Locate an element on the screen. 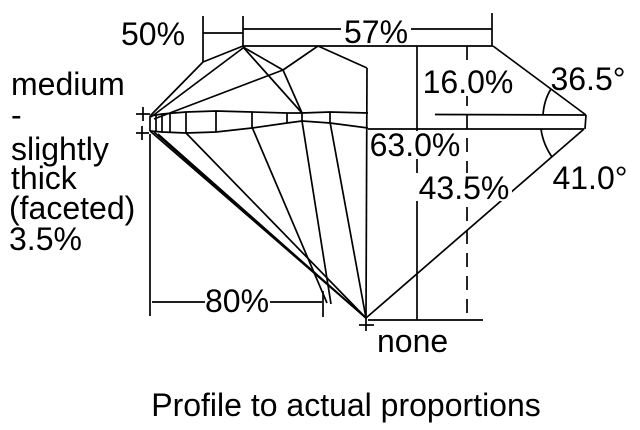 This screenshot has width=640, height=430. girdle-description-label: medium - slightly thick (faceted) 3.5% is located at coordinates (72, 161).